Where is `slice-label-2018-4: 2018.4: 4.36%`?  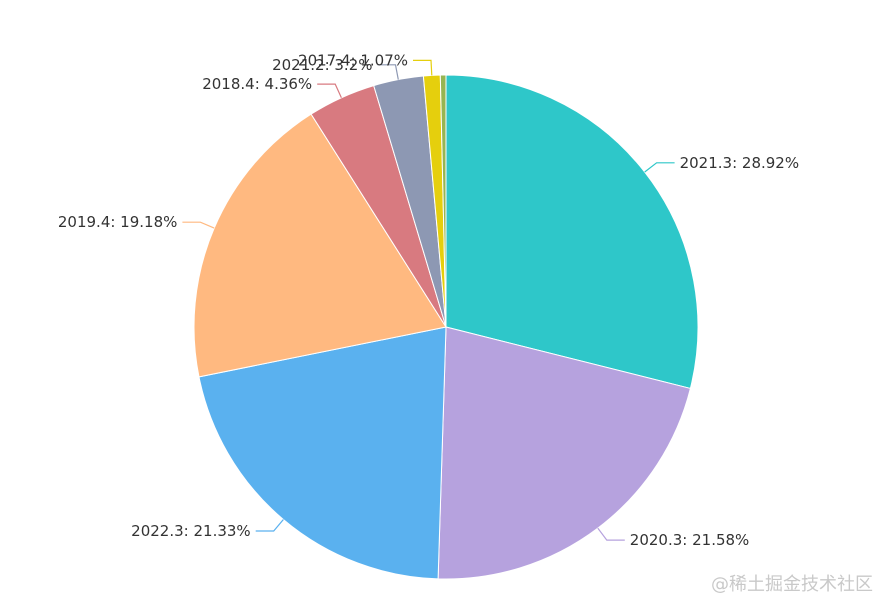
slice-label-2018-4: 2018.4: 4.36% is located at coordinates (257, 84).